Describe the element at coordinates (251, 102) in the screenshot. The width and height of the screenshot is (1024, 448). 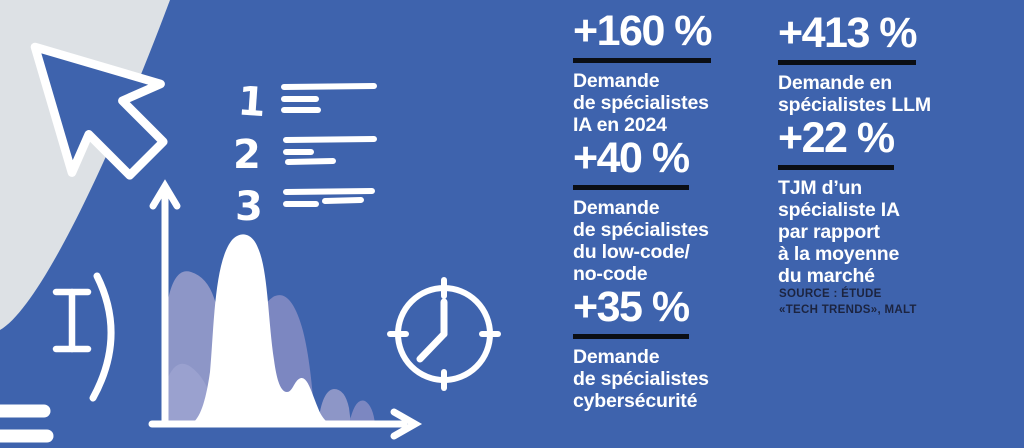
I see `list-number-1: 1` at that location.